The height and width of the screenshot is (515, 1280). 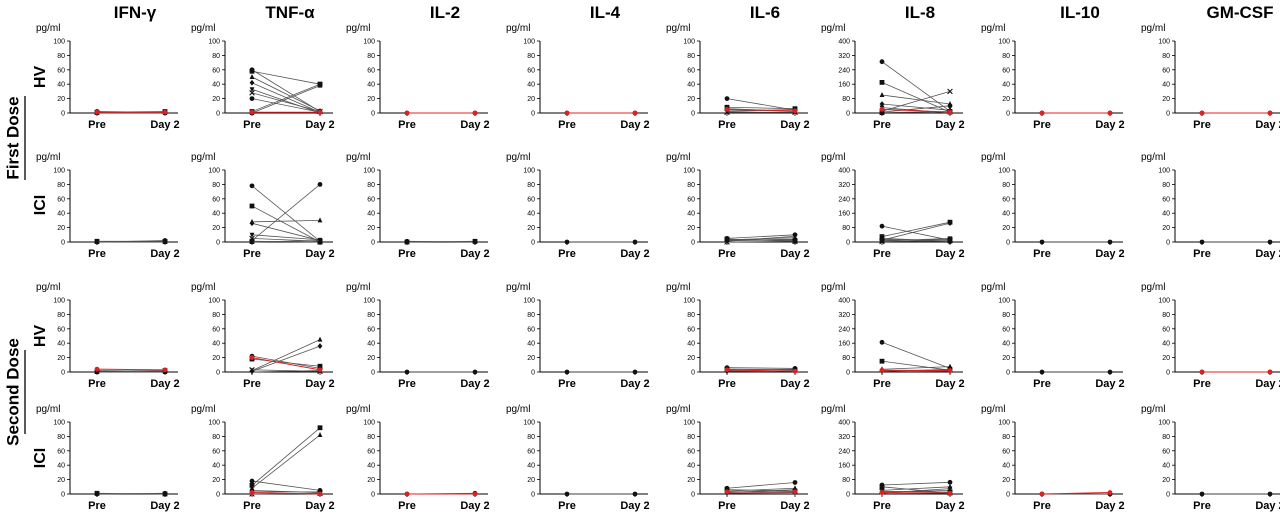 What do you see at coordinates (40, 458) in the screenshot?
I see `group-label-text: ICI` at bounding box center [40, 458].